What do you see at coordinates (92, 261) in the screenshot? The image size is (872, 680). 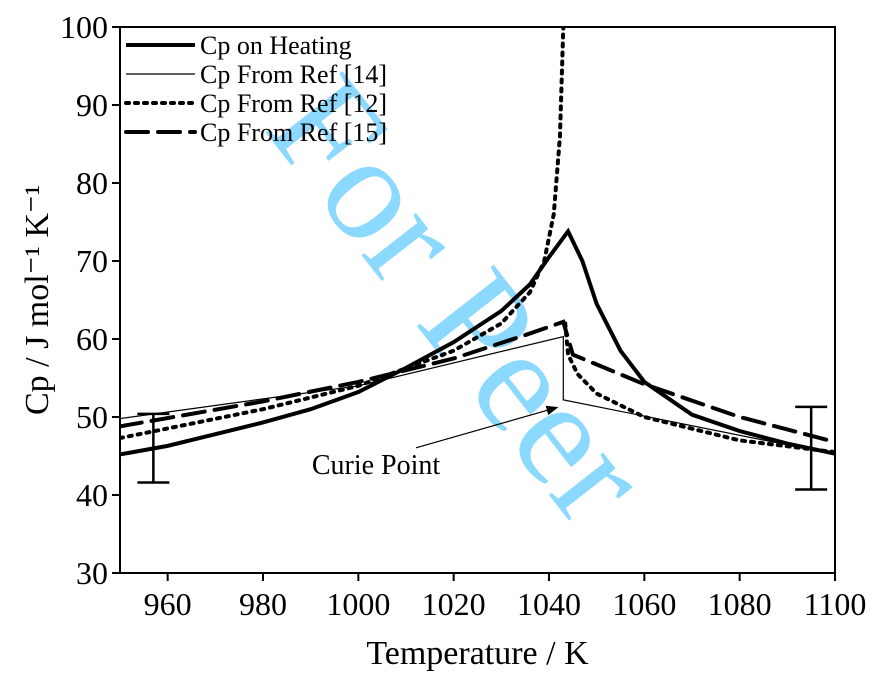 I see `y-tick-label: 70` at bounding box center [92, 261].